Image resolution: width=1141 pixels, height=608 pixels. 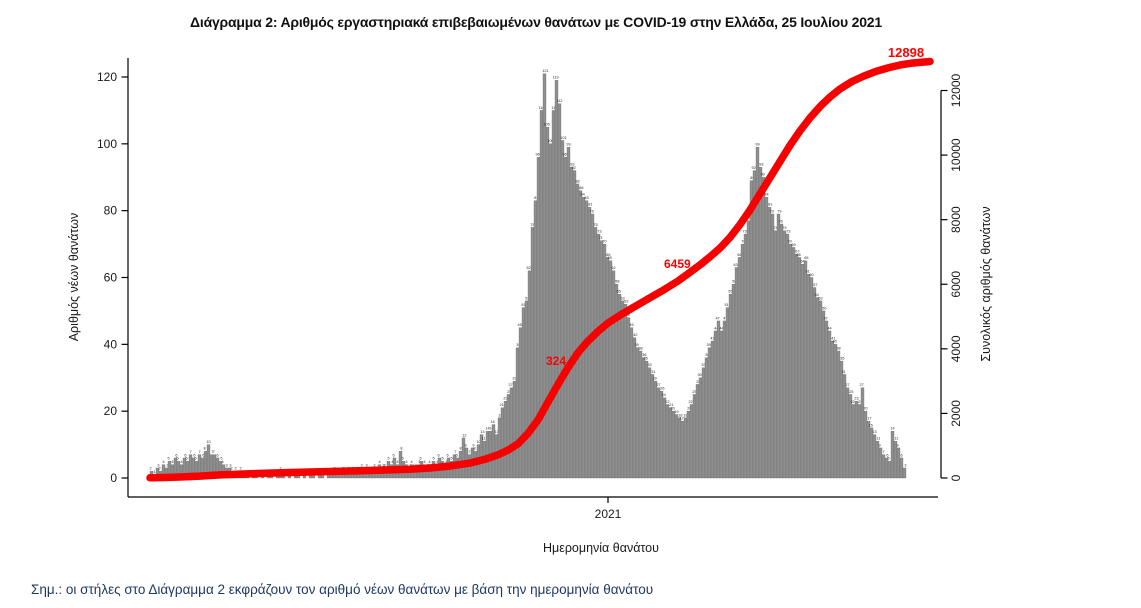 I want to click on svg-text: 42, so click(x=635, y=335).